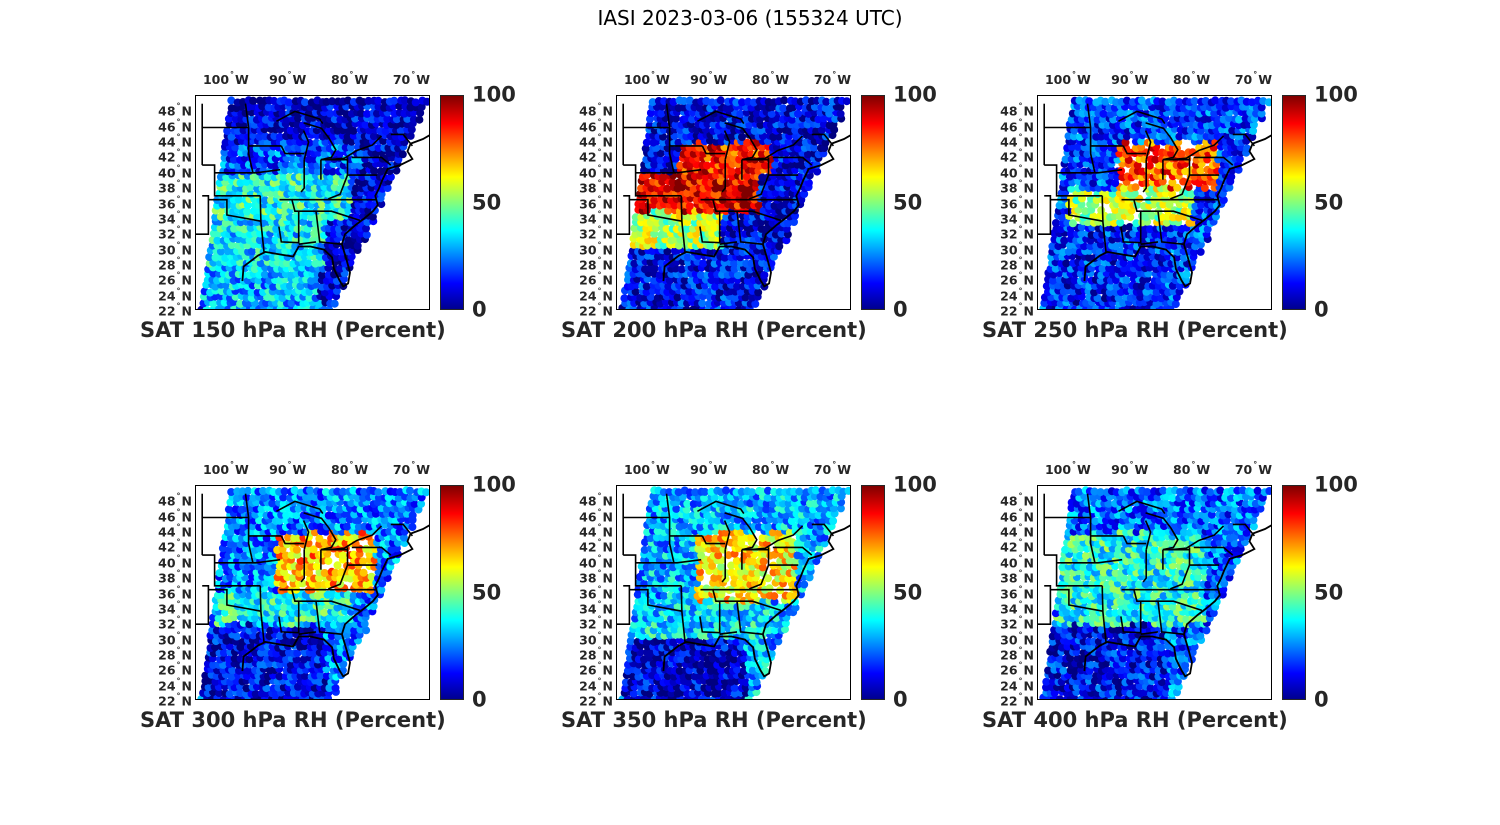 Image resolution: width=1500 pixels, height=825 pixels. What do you see at coordinates (1017, 218) in the screenshot?
I see `lat-tick-label: 34°N` at bounding box center [1017, 218].